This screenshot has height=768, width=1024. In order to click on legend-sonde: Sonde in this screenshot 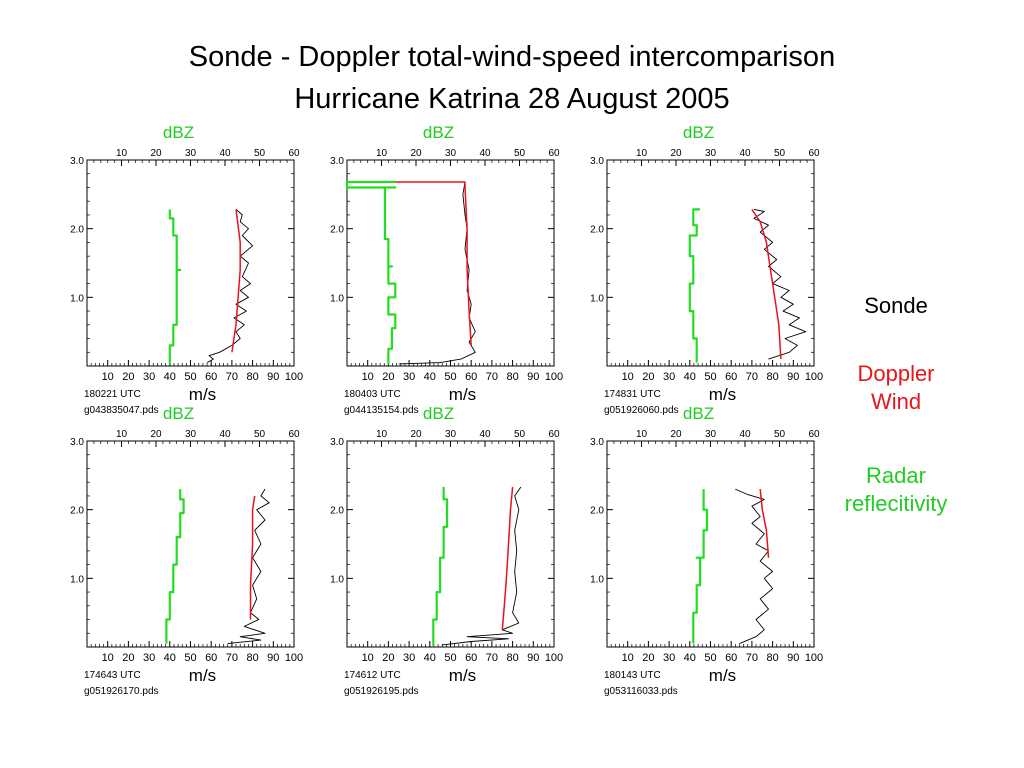, I will do `click(896, 306)`.